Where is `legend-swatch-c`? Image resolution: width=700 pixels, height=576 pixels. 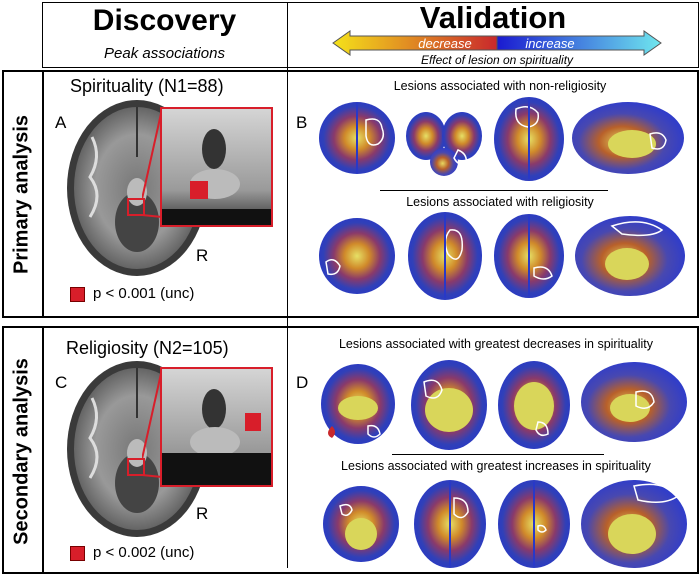
legend-swatch-c is located at coordinates (77, 553).